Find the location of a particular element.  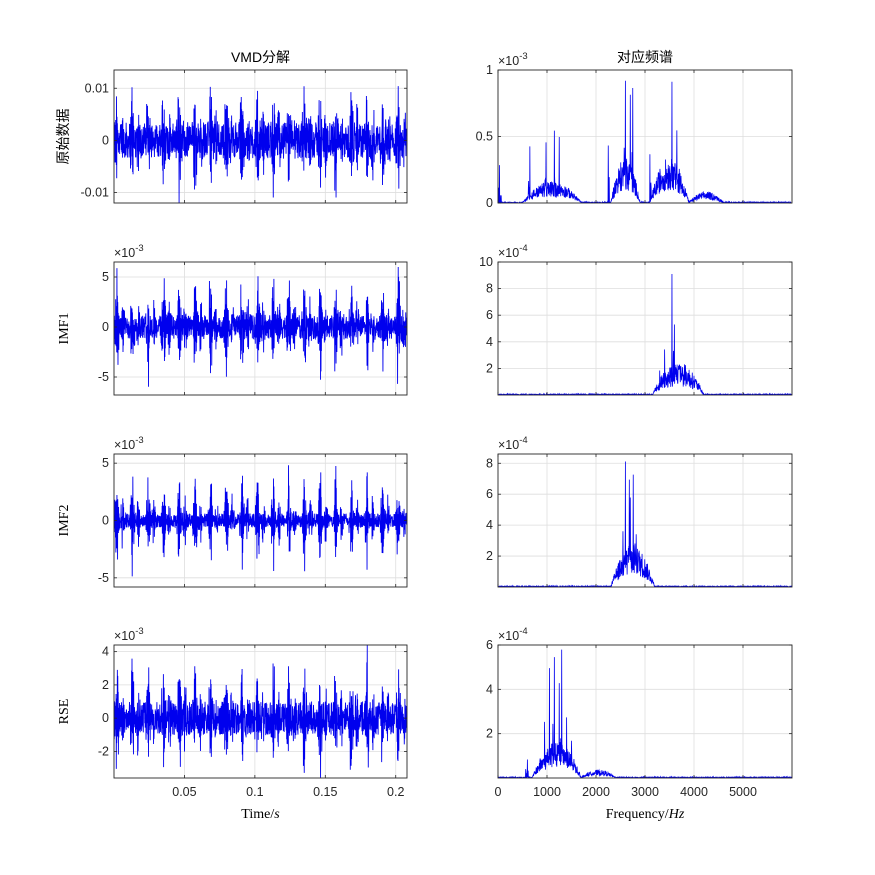

panel-title: VMD分解 is located at coordinates (260, 57).